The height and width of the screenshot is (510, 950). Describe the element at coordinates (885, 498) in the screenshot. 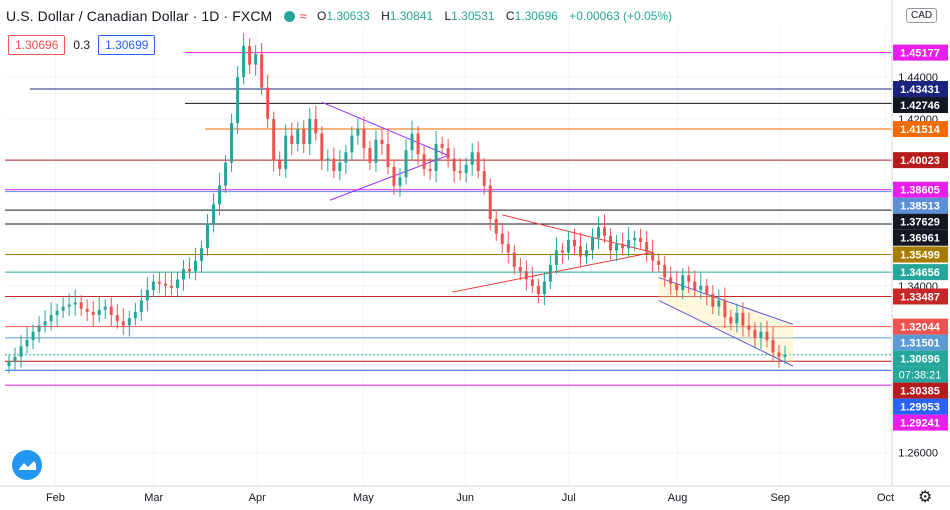

I see `time-tick-label: Oct` at that location.